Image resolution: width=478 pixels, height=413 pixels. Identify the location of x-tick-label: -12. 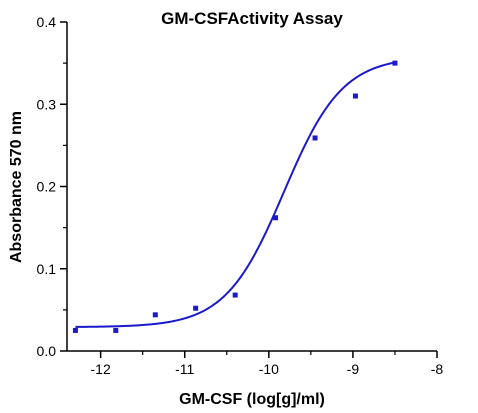
(101, 369).